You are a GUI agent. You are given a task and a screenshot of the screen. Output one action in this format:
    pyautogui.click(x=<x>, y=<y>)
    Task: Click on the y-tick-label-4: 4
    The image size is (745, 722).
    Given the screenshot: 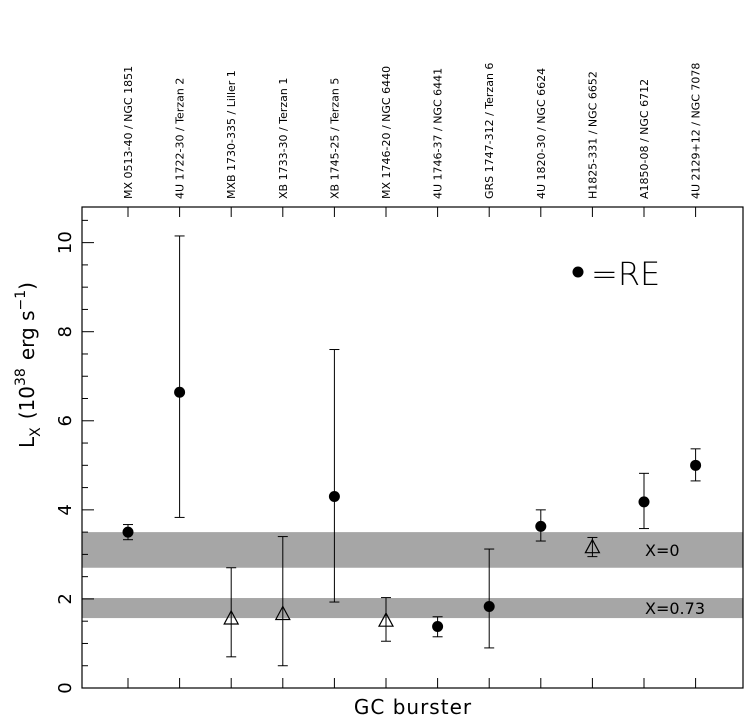 What is the action you would take?
    pyautogui.click(x=65, y=509)
    